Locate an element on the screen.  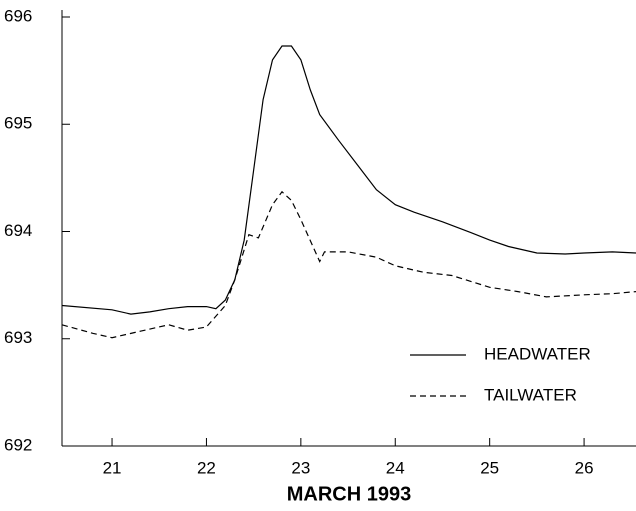
x-tick-label: 25 is located at coordinates (489, 467).